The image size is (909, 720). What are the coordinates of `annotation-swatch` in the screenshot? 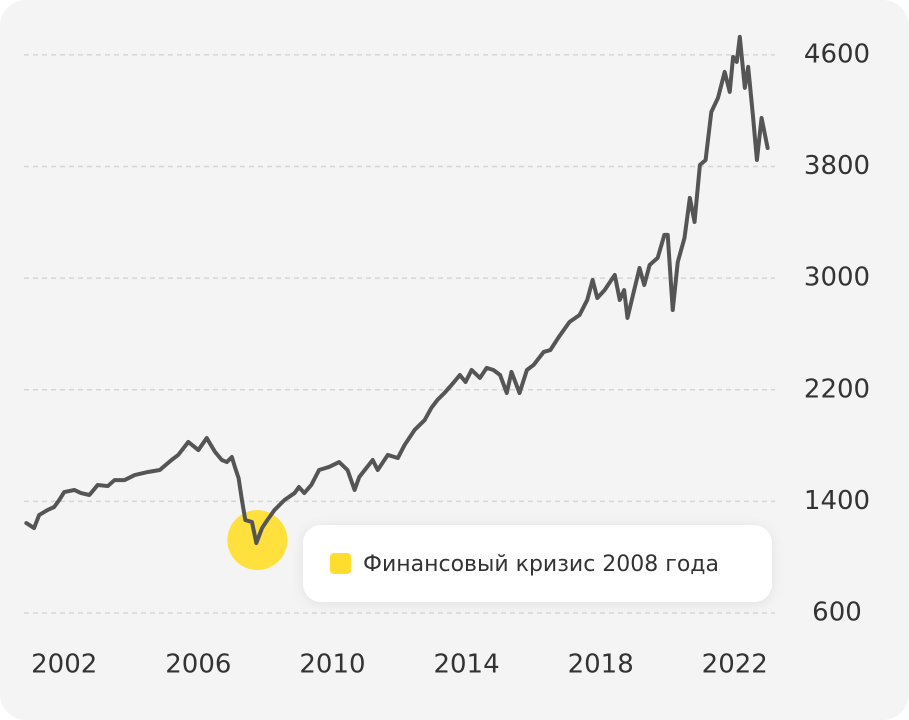 It's located at (340, 563).